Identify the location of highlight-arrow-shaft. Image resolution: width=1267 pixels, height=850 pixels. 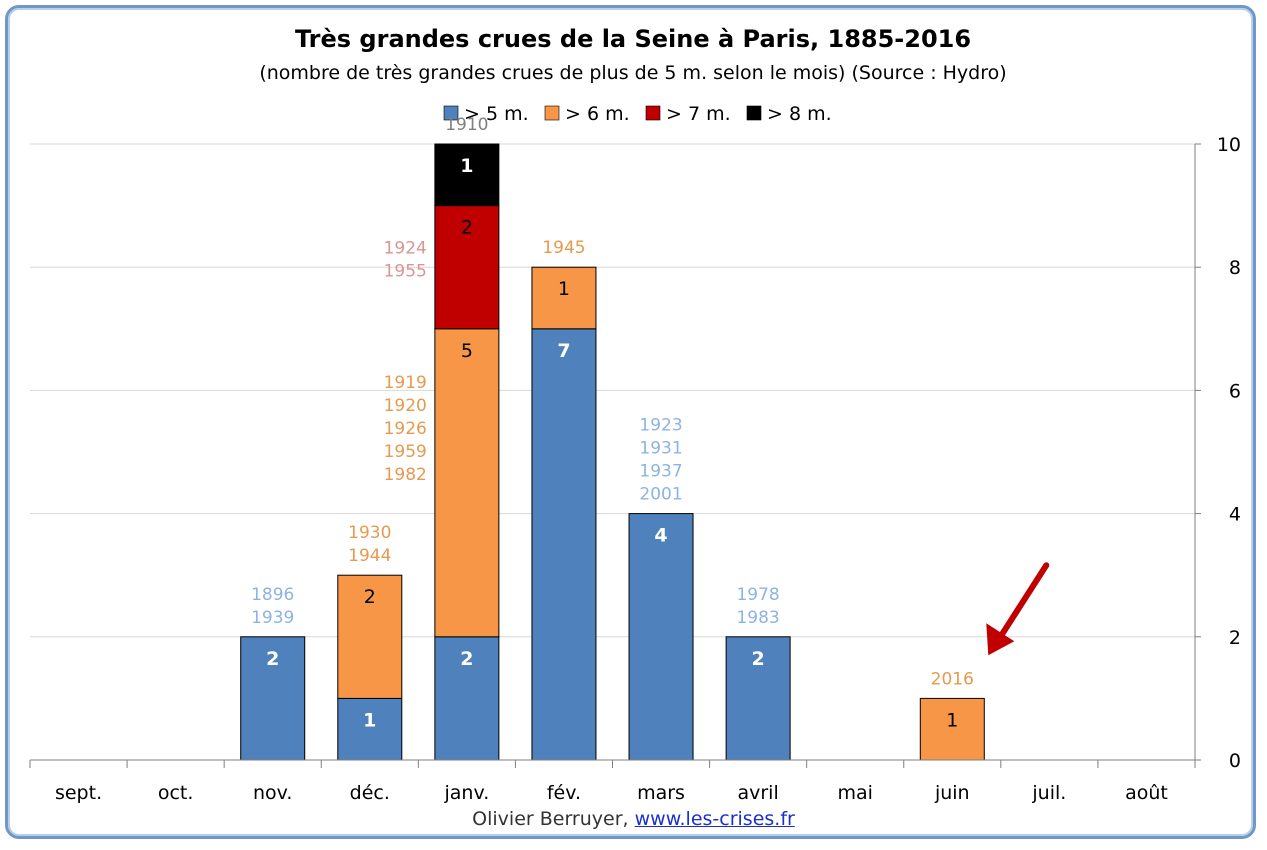
(1021, 604).